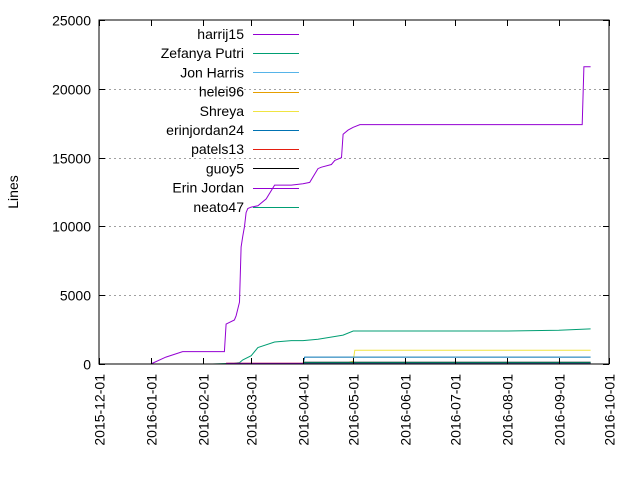 The height and width of the screenshot is (485, 640). Describe the element at coordinates (217, 149) in the screenshot. I see `legend-label-patels13: patels13` at that location.